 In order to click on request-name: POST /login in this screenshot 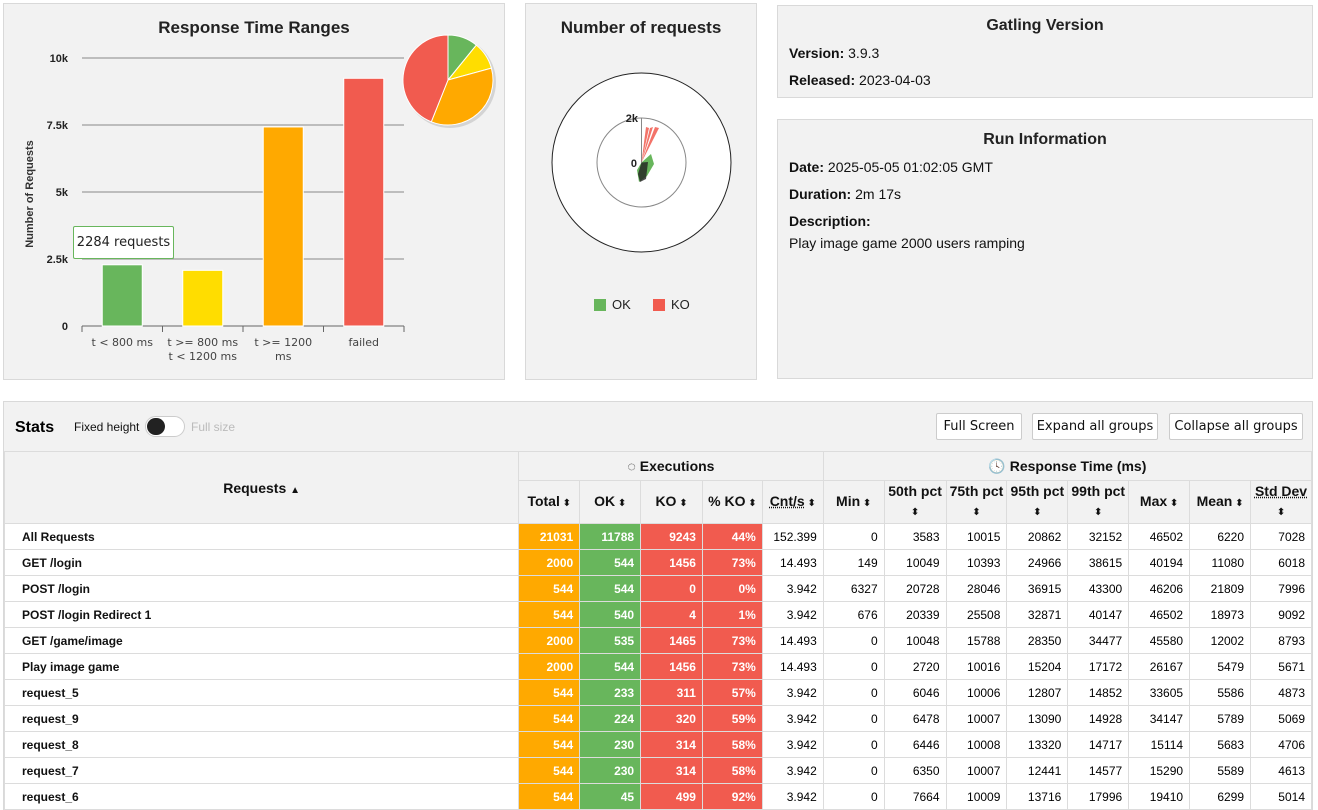, I will do `click(261, 588)`.